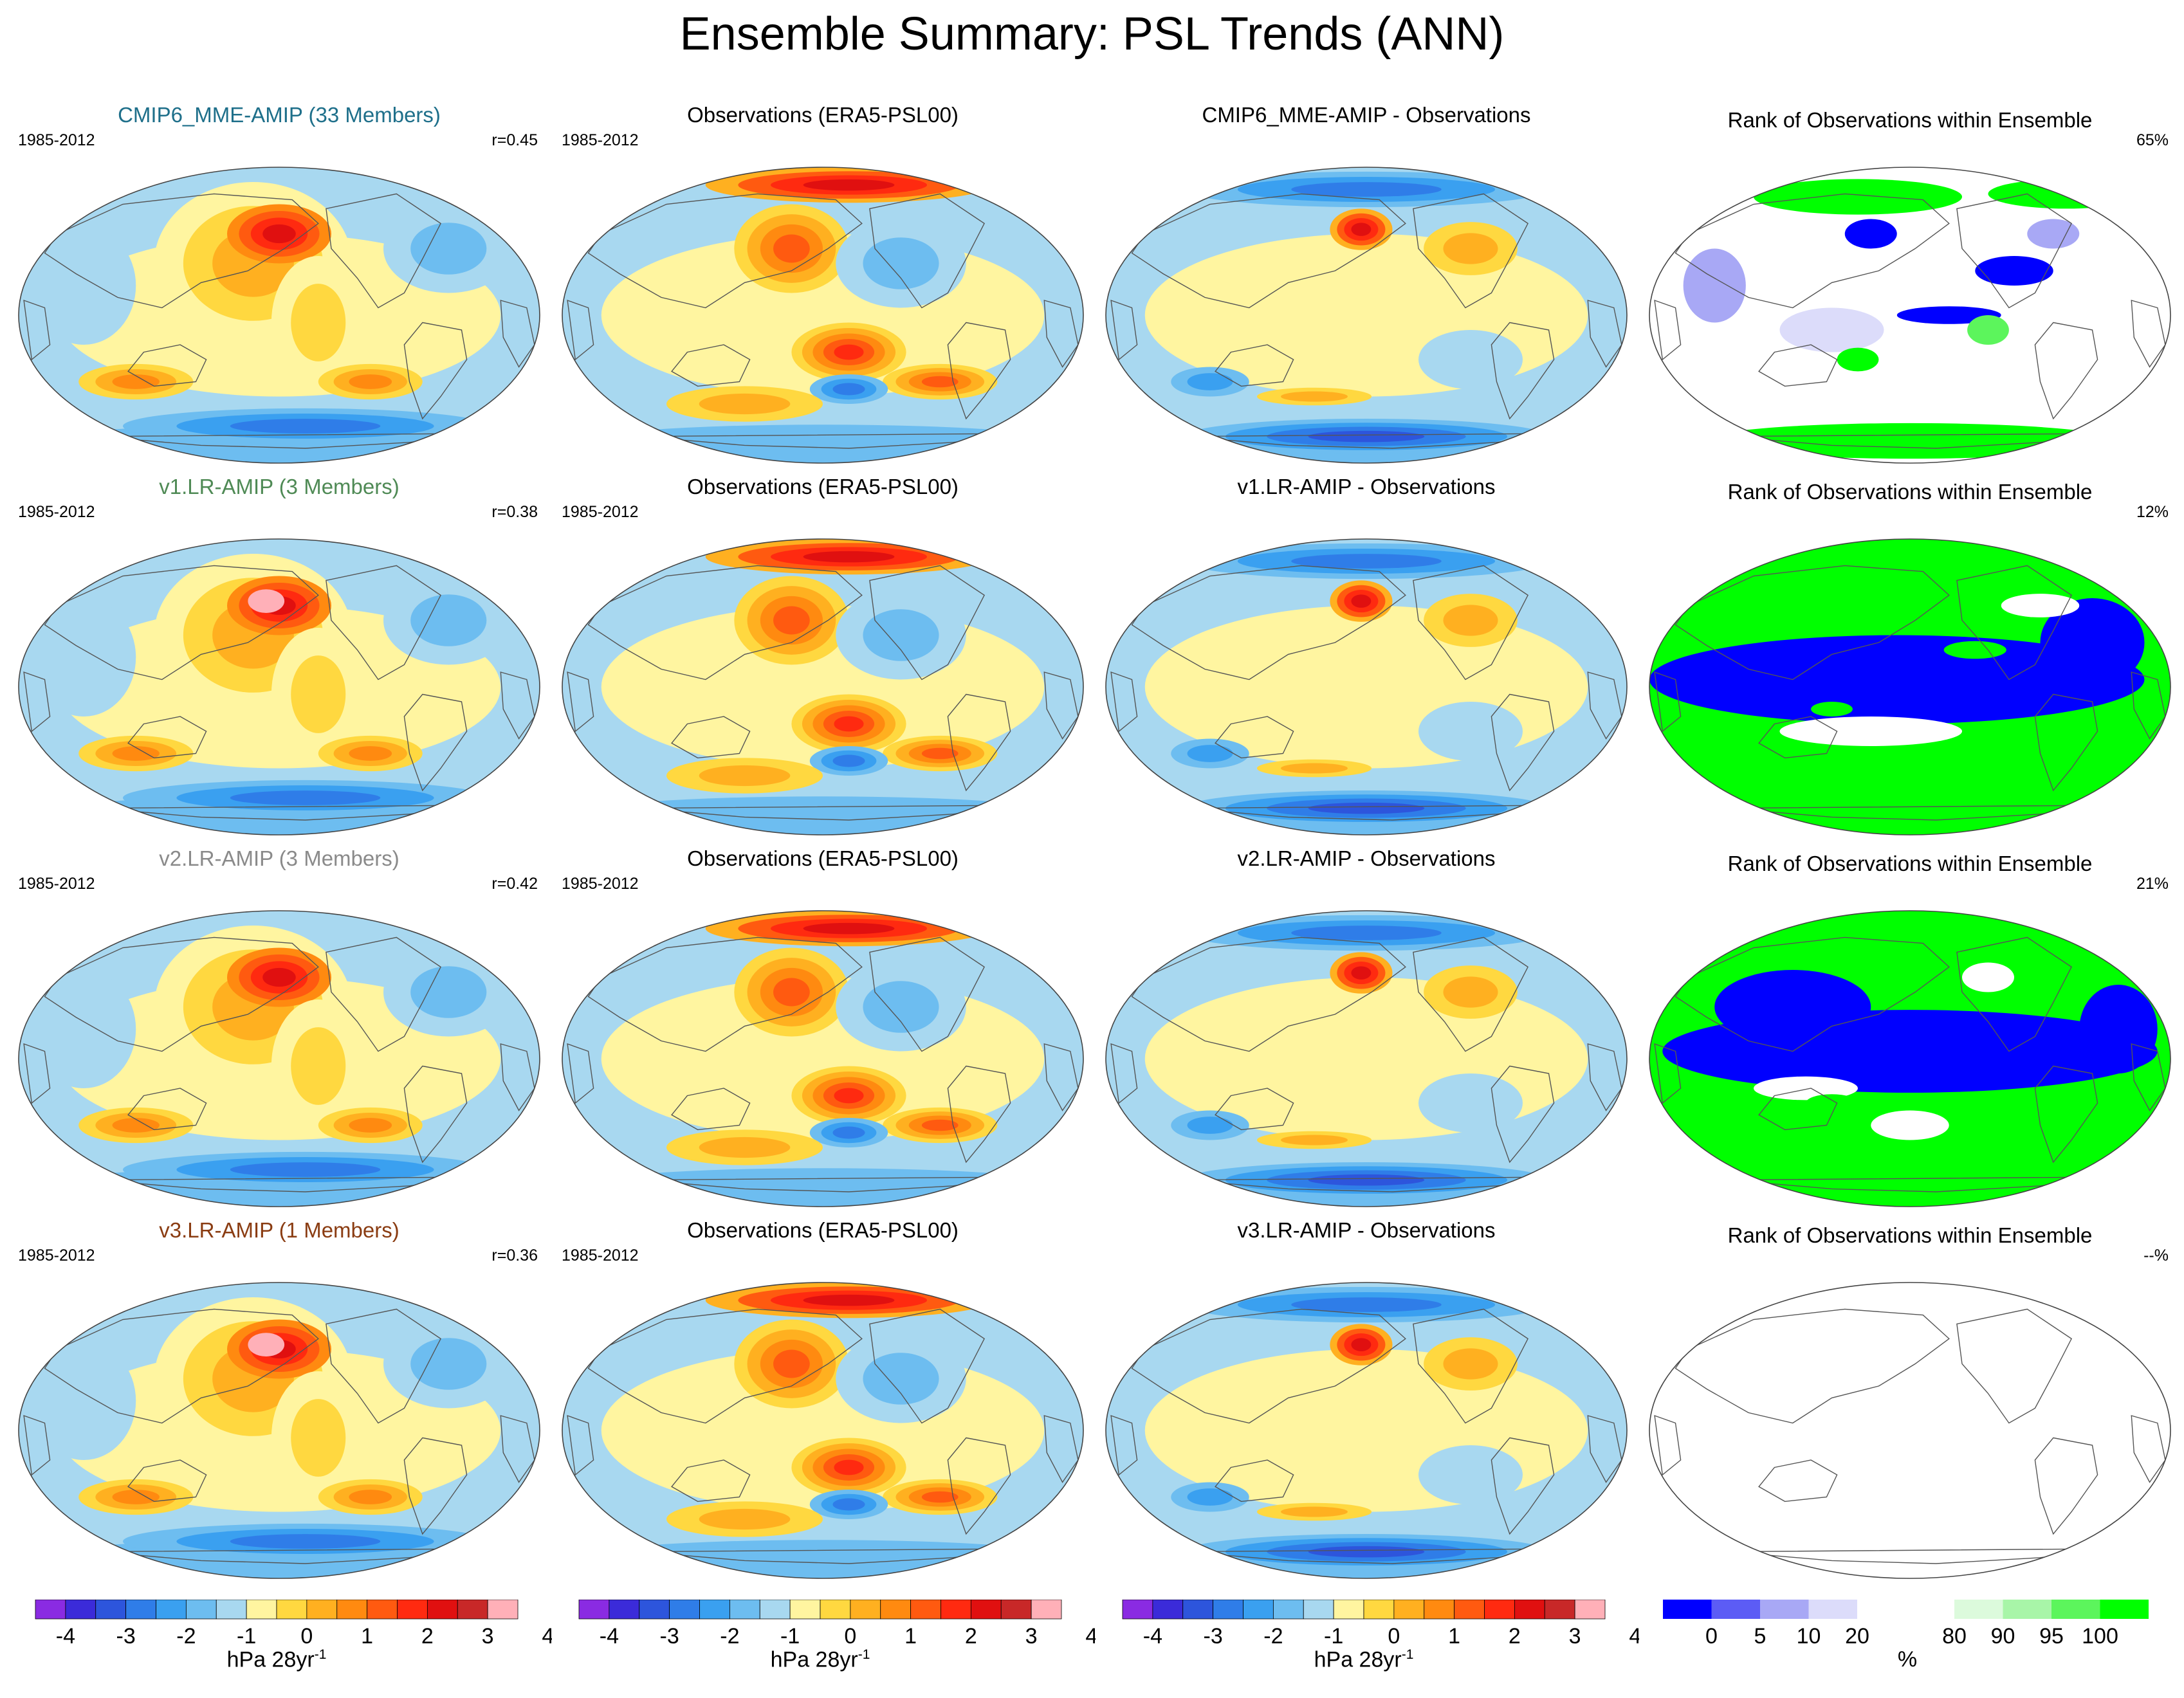  I want to click on trend-colorbar-2-tick-label: 1, so click(910, 1636).